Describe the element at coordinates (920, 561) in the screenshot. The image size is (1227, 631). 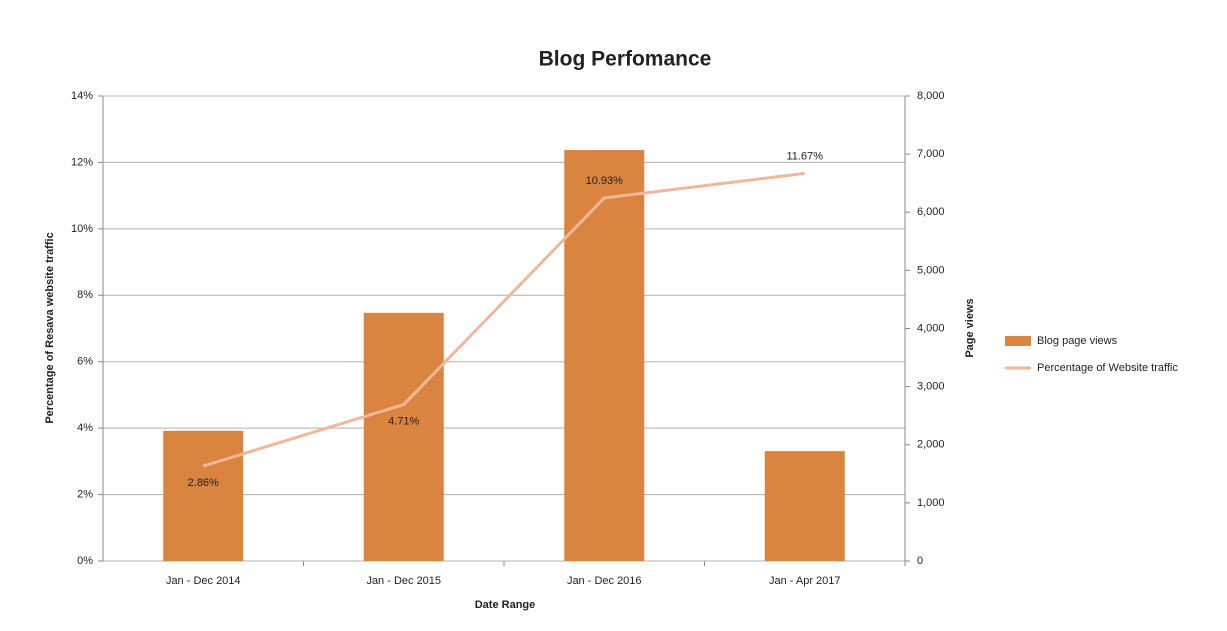
I see `y2-tick-label: 0` at that location.